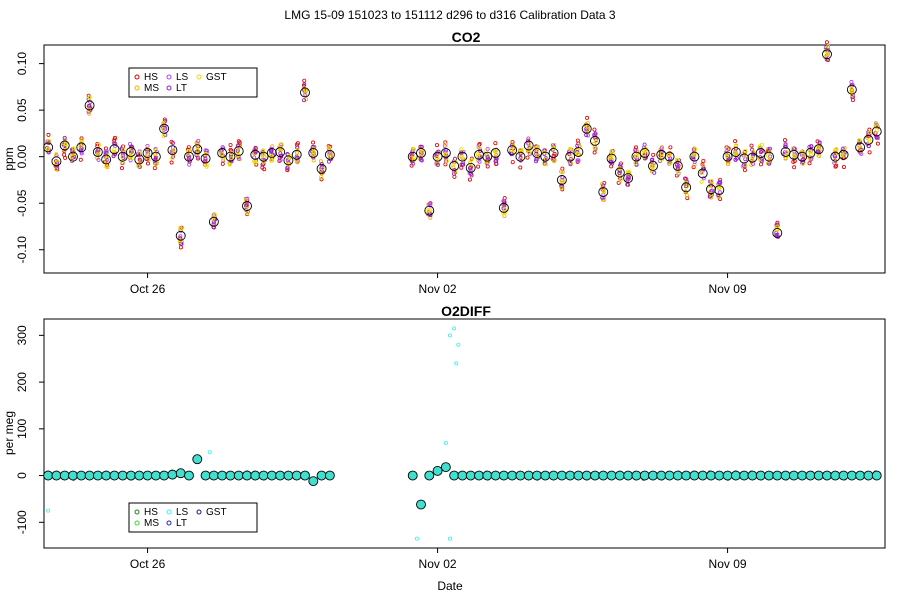 Image resolution: width=900 pixels, height=600 pixels. I want to click on o2diff-legend-box, so click(193, 517).